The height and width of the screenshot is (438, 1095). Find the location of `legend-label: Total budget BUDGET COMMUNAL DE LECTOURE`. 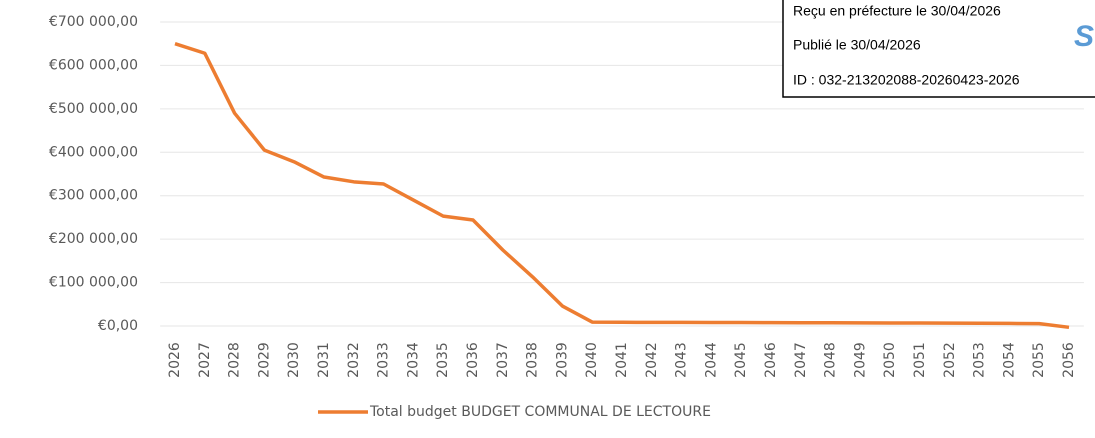

legend-label: Total budget BUDGET COMMUNAL DE LECTOURE is located at coordinates (540, 412).